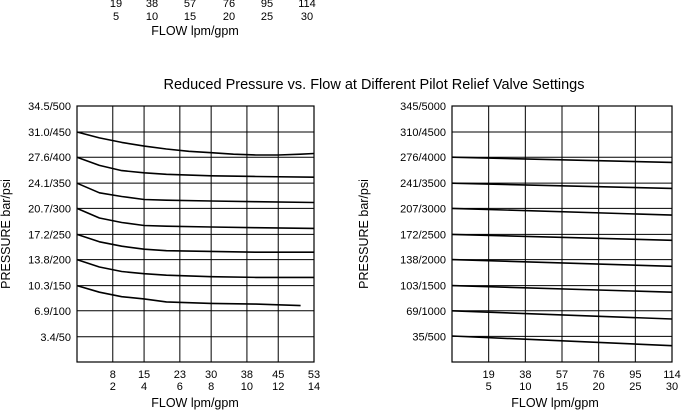 This screenshot has width=682, height=411. What do you see at coordinates (190, 17) in the screenshot?
I see `top-strip-tick-gpm: 15` at bounding box center [190, 17].